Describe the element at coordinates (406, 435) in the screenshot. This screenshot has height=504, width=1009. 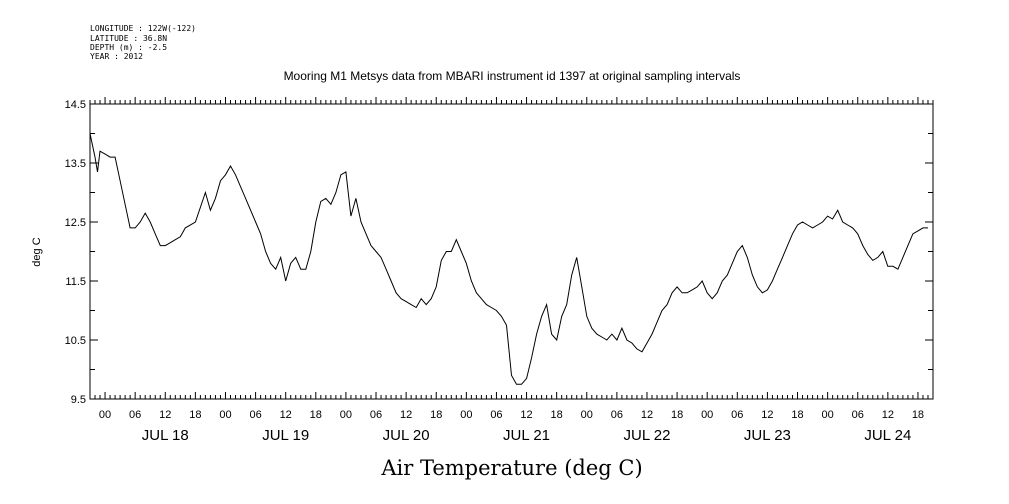
I see `day-label: JUL 20` at that location.